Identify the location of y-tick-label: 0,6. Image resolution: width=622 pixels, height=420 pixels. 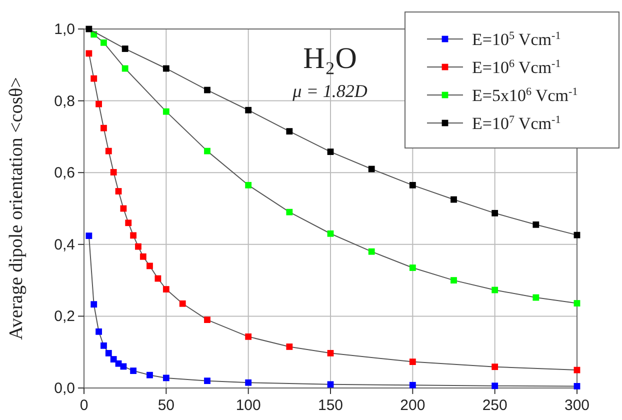
(64, 173).